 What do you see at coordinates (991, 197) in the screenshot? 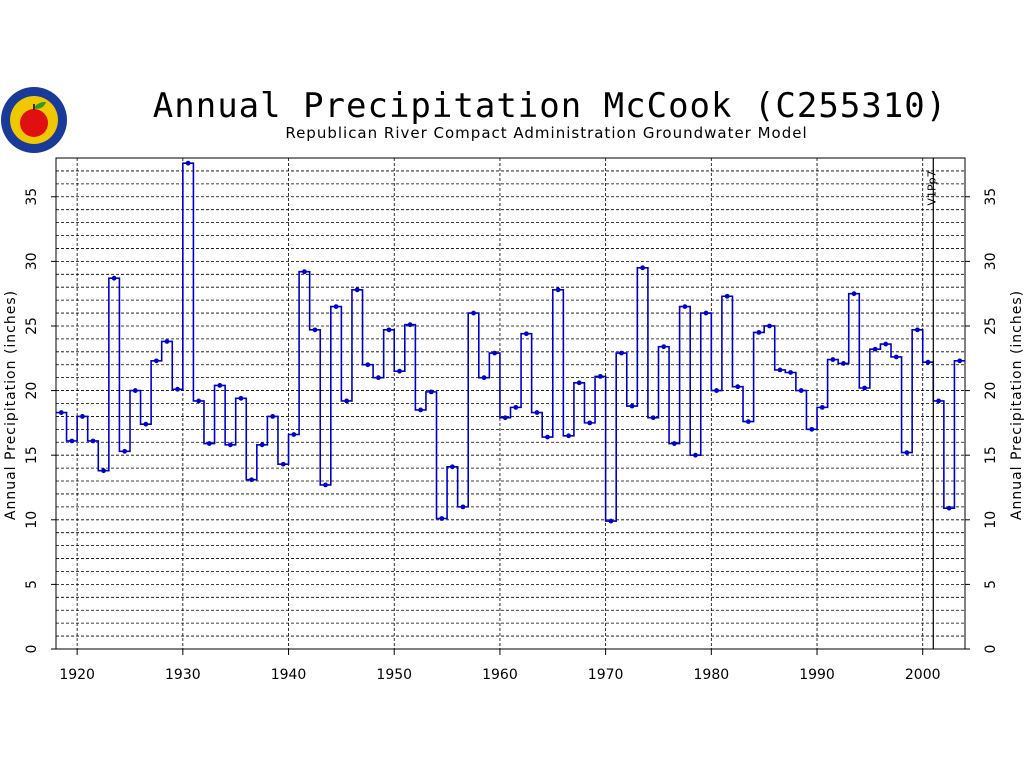
I see `y-tick-label-right: 35` at bounding box center [991, 197].